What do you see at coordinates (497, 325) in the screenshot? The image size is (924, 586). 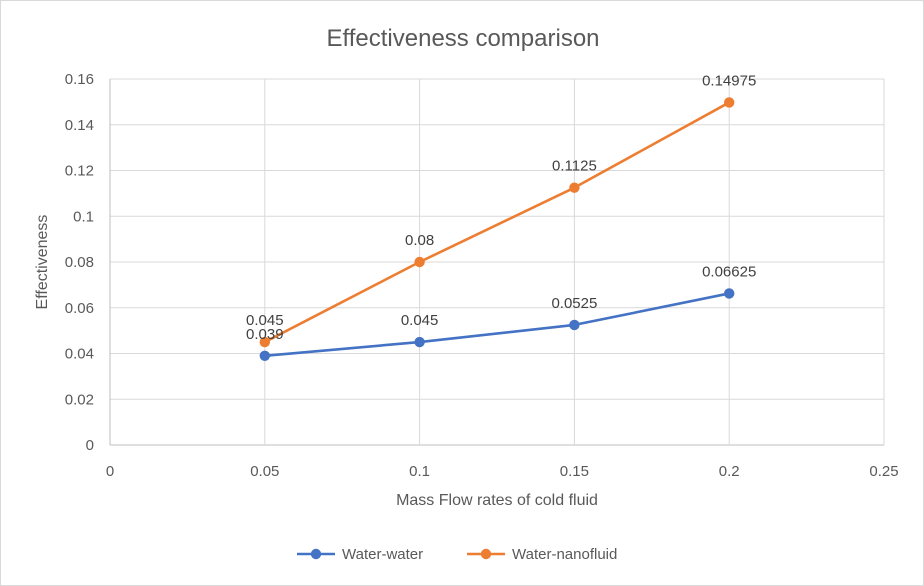 I see `series-line-water-water` at bounding box center [497, 325].